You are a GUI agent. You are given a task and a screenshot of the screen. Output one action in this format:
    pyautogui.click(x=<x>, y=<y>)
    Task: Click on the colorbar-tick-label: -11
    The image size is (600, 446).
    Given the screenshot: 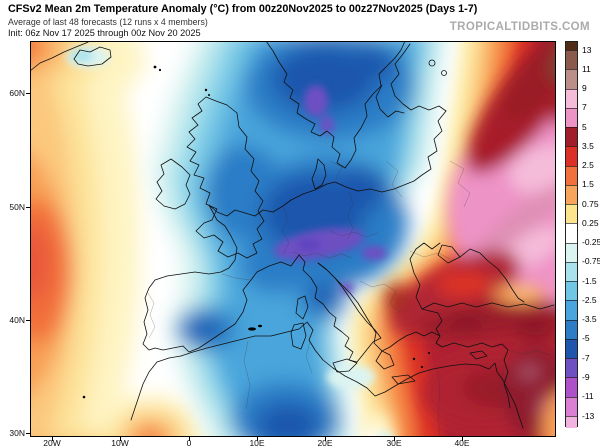 What is the action you would take?
    pyautogui.click(x=588, y=396)
    